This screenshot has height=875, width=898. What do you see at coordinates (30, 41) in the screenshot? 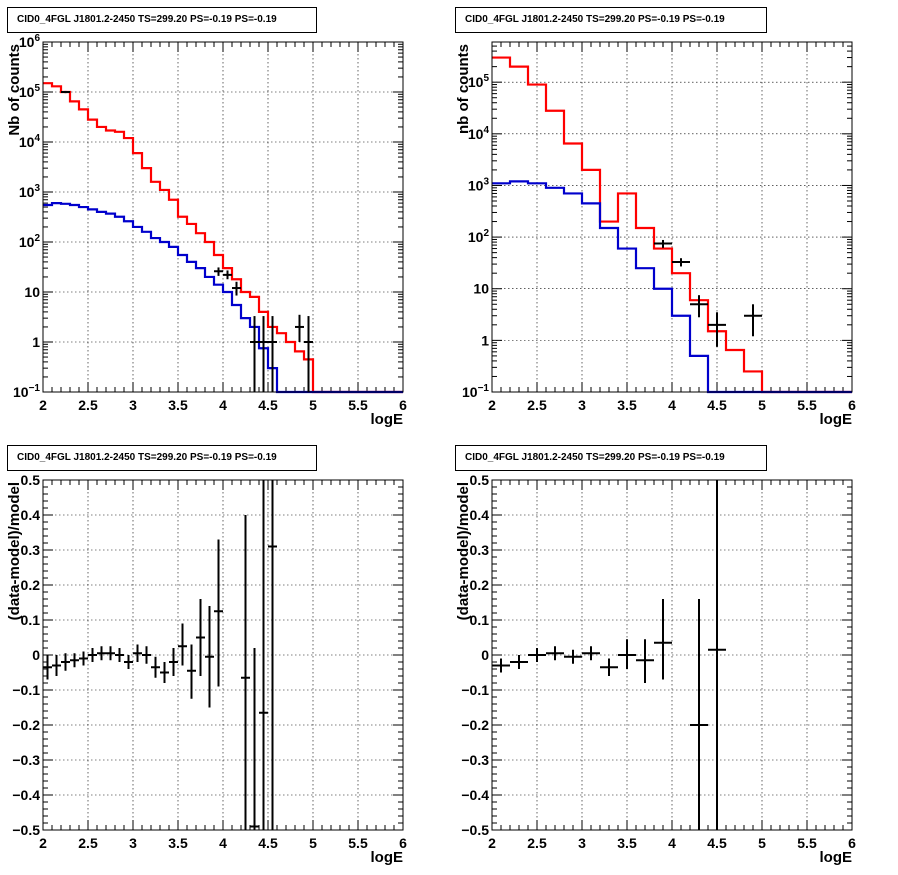
I see `y-tick-label: 10⁶` at bounding box center [30, 41].